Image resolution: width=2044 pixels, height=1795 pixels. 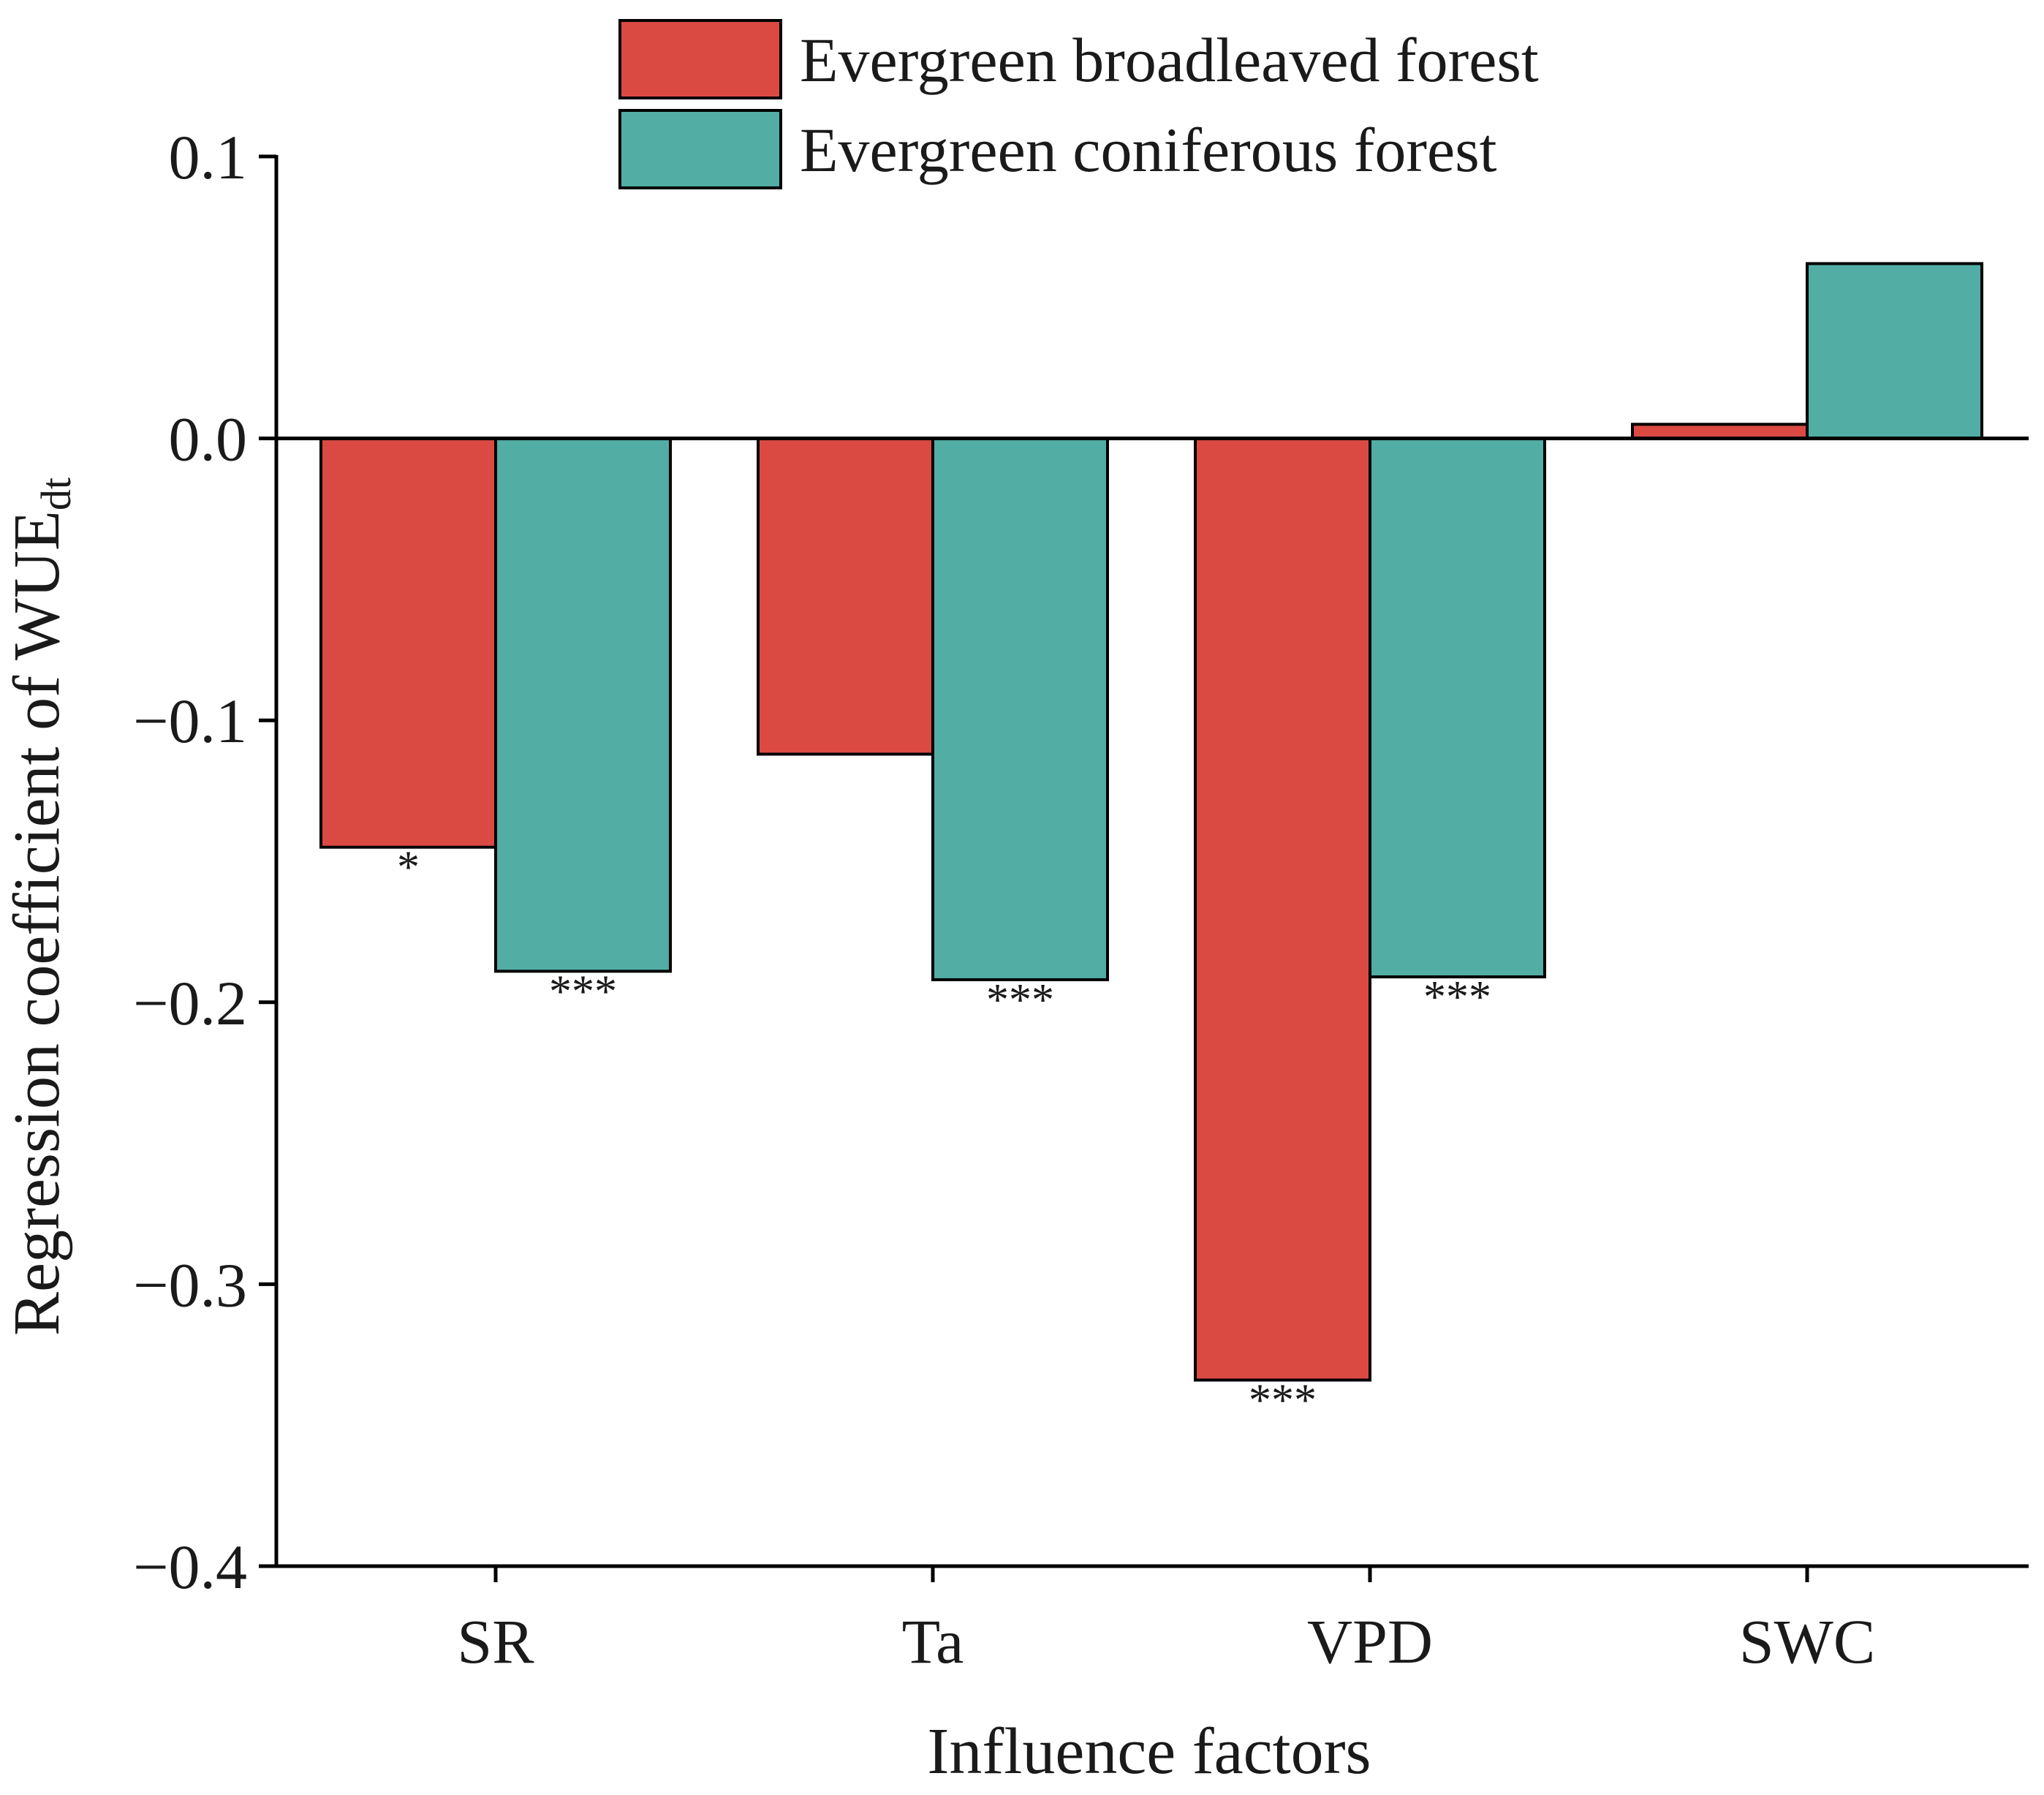 I want to click on x-tick-label-sr: SR, so click(x=495, y=1641).